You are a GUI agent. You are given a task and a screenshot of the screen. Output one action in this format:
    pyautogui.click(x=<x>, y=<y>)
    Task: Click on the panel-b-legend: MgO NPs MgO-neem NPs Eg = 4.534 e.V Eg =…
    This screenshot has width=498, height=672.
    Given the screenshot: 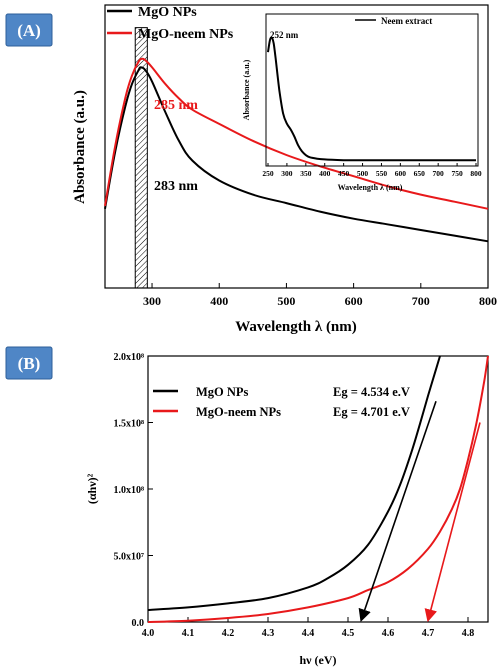 What is the action you would take?
    pyautogui.click(x=281, y=402)
    